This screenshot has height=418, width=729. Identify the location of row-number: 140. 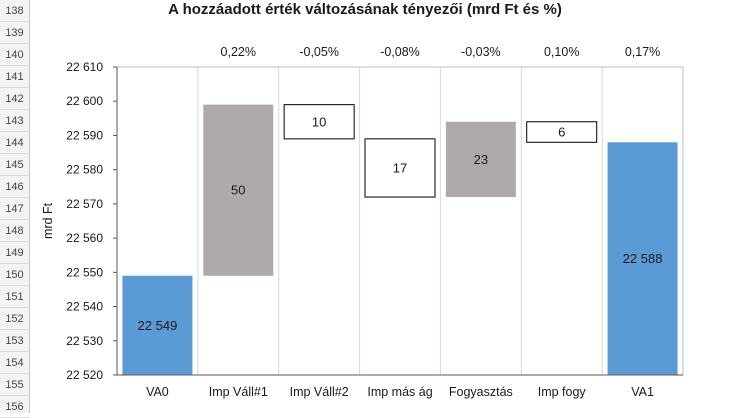
(14, 55).